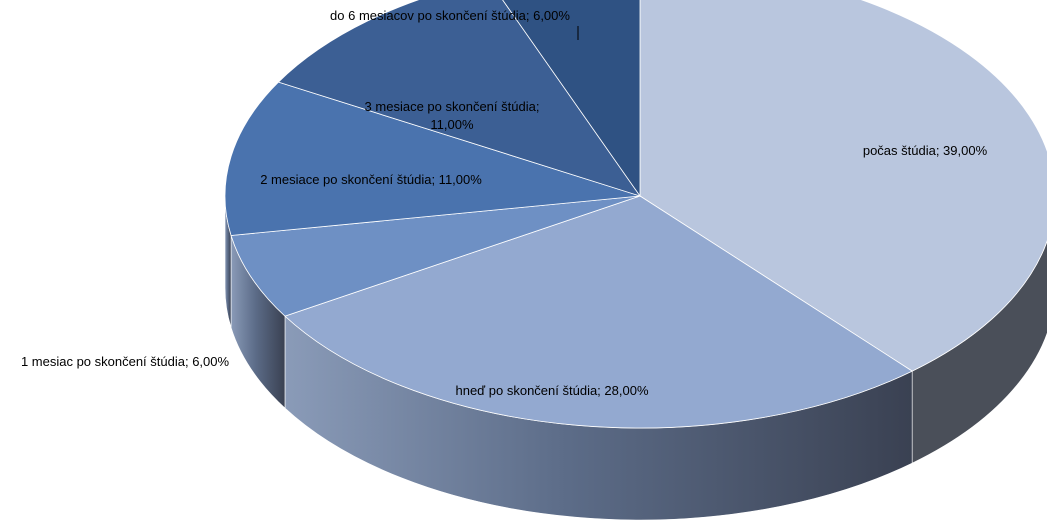 The width and height of the screenshot is (1047, 521). What do you see at coordinates (925, 150) in the screenshot?
I see `data-label-pocas-studia: počas štúdia; 39,00%` at bounding box center [925, 150].